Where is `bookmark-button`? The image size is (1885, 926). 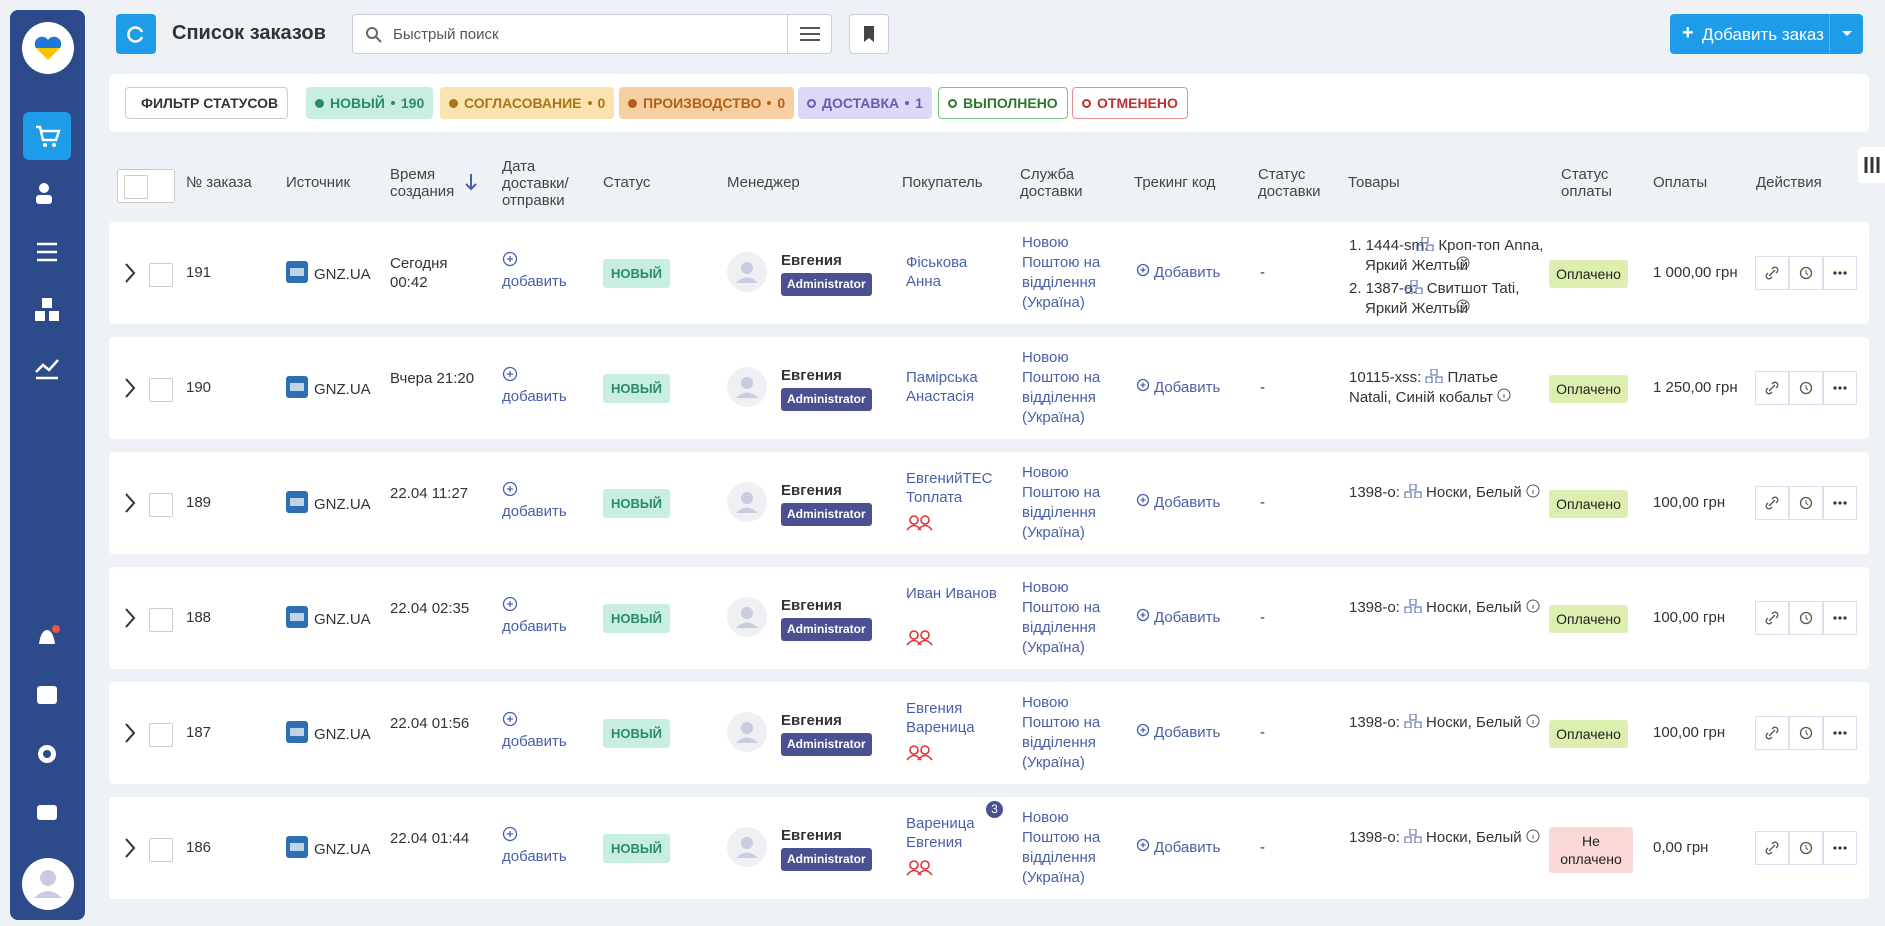
bookmark-button is located at coordinates (869, 34).